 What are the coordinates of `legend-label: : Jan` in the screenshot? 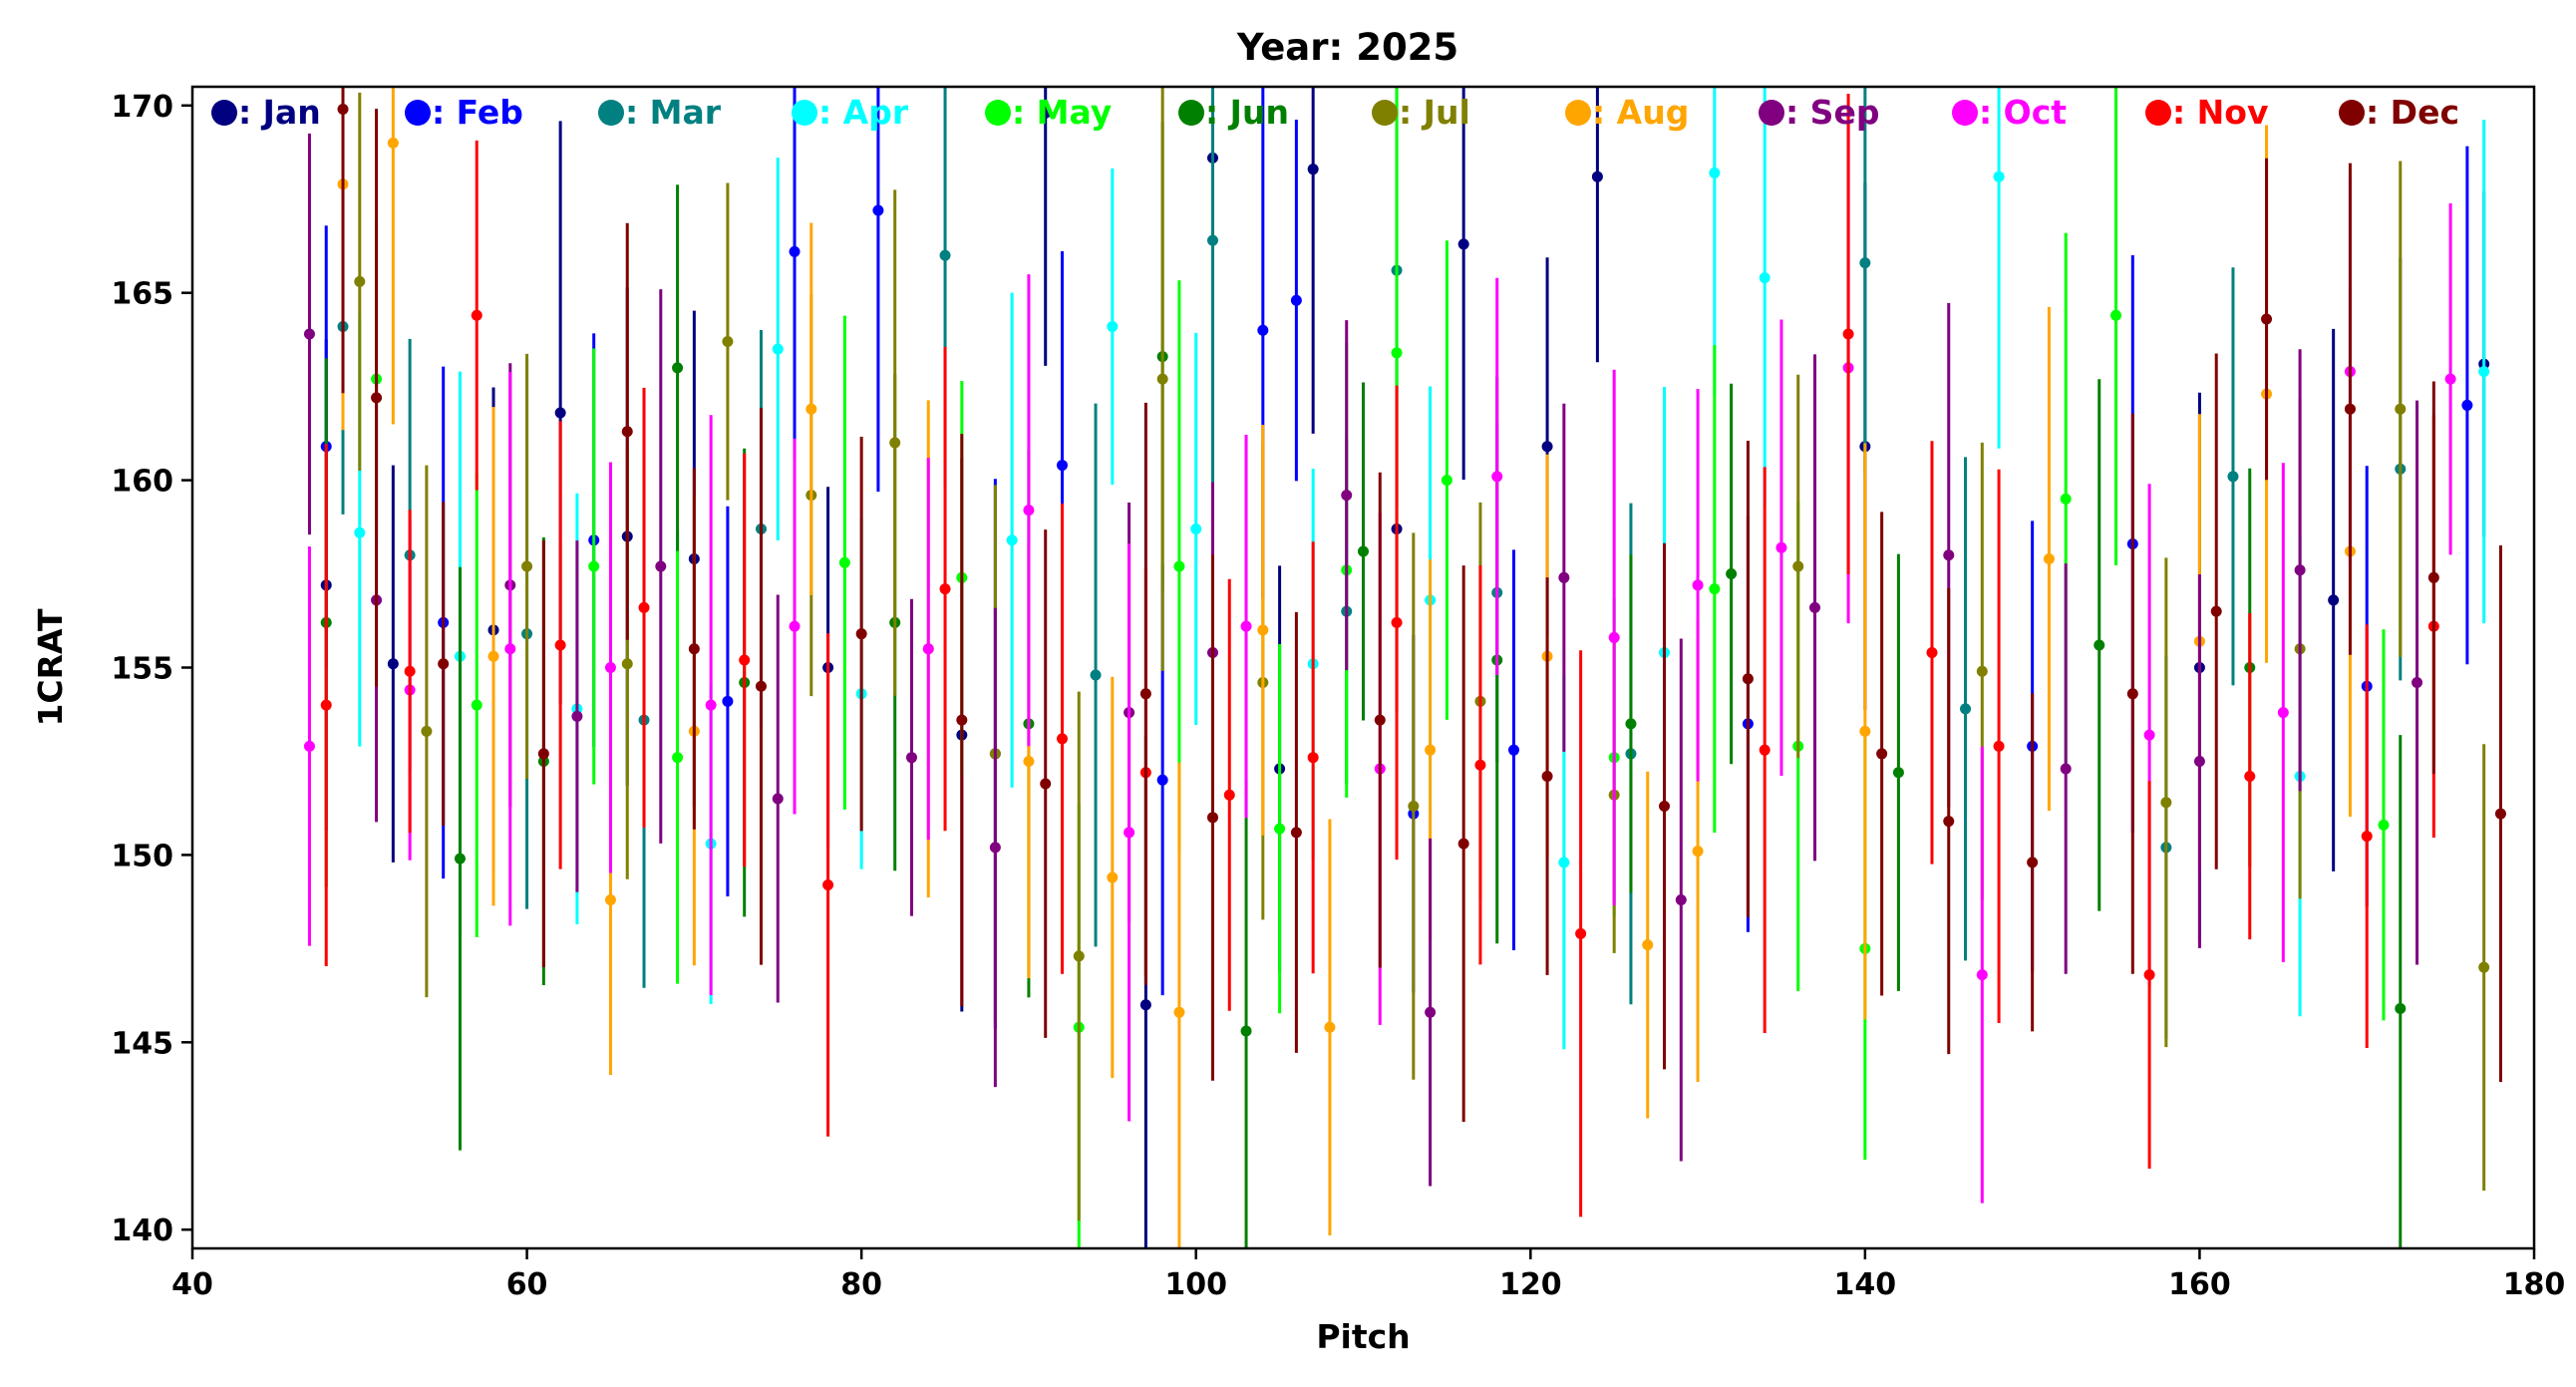 It's located at (279, 112).